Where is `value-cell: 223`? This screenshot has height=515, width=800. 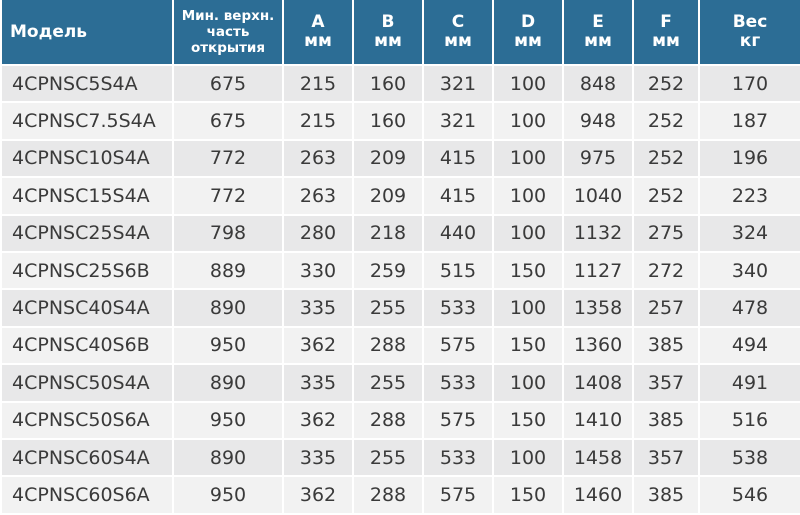 value-cell: 223 is located at coordinates (749, 196).